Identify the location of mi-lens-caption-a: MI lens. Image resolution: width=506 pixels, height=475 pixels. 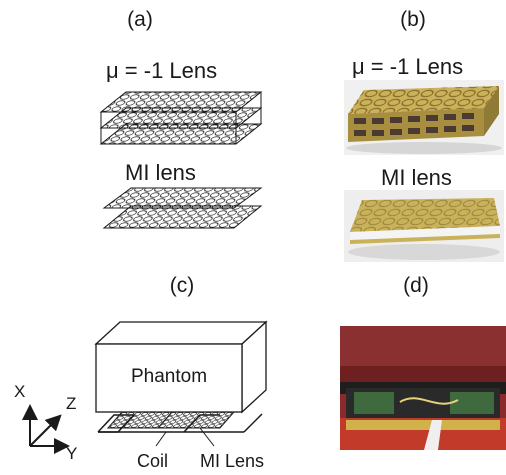
(160, 172).